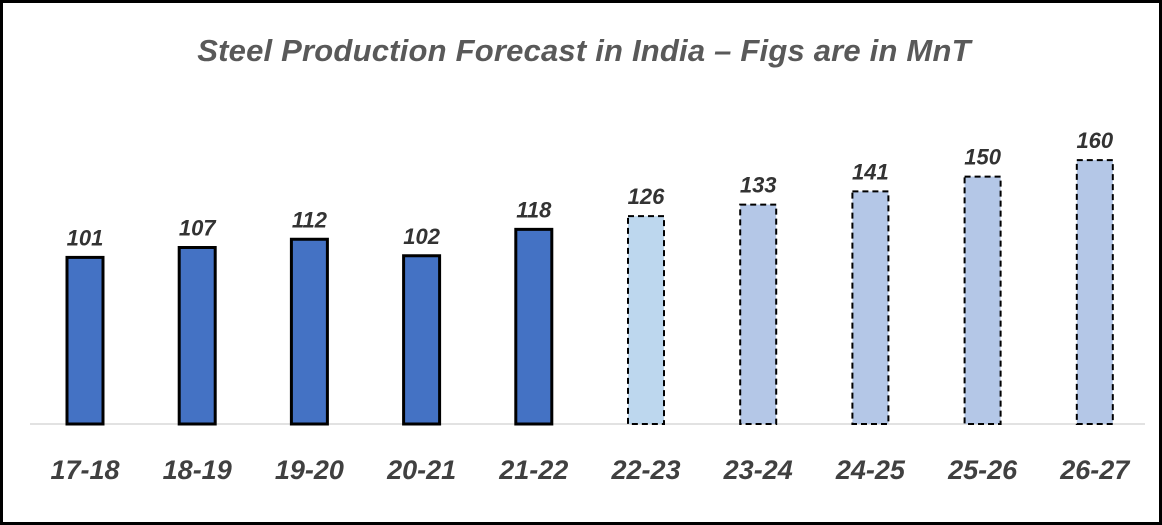 The image size is (1162, 525). I want to click on data-label-25-26: 150, so click(982, 157).